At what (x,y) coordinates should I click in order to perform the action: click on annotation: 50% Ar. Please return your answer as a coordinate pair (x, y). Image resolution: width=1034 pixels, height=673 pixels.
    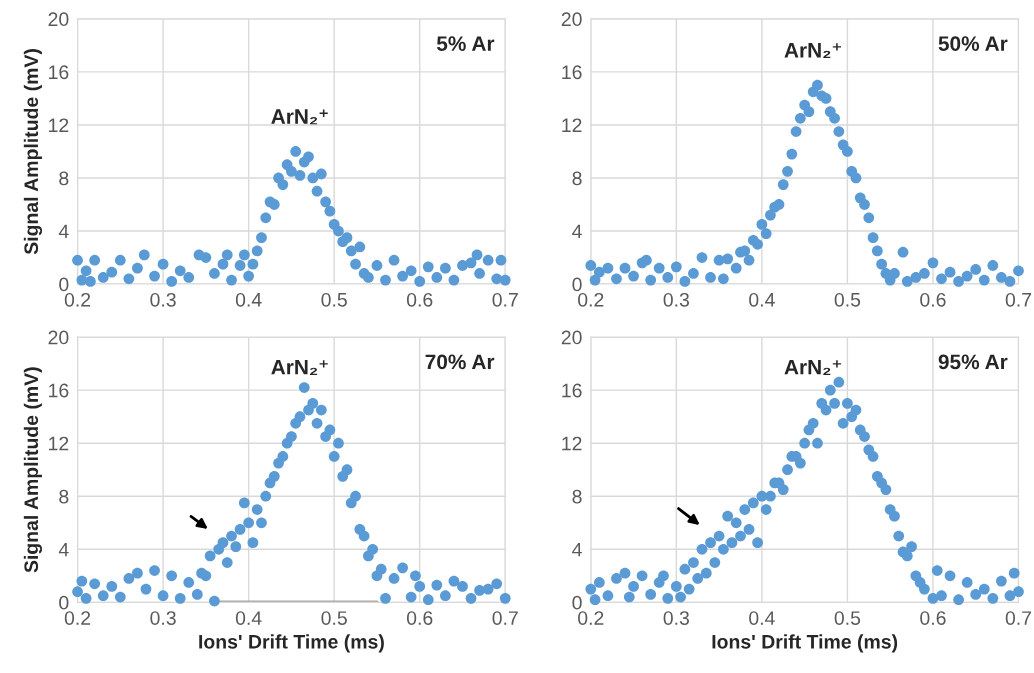
    Looking at the image, I should click on (973, 43).